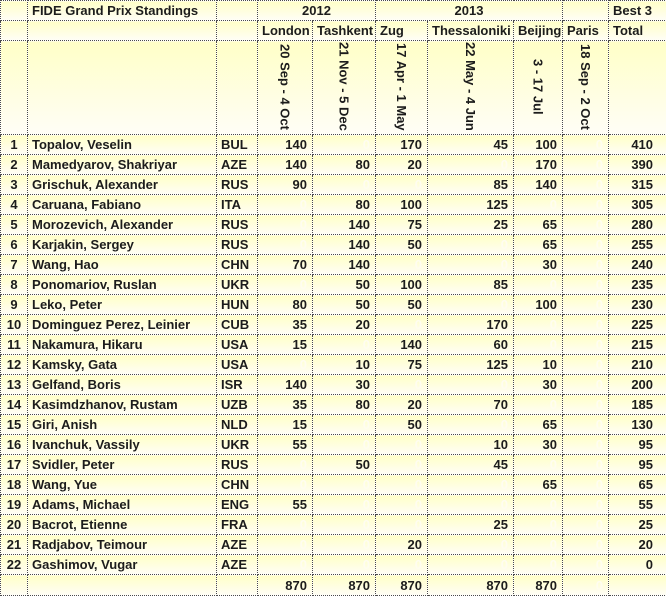 The height and width of the screenshot is (598, 666). I want to click on total-cell: 255, so click(637, 244).